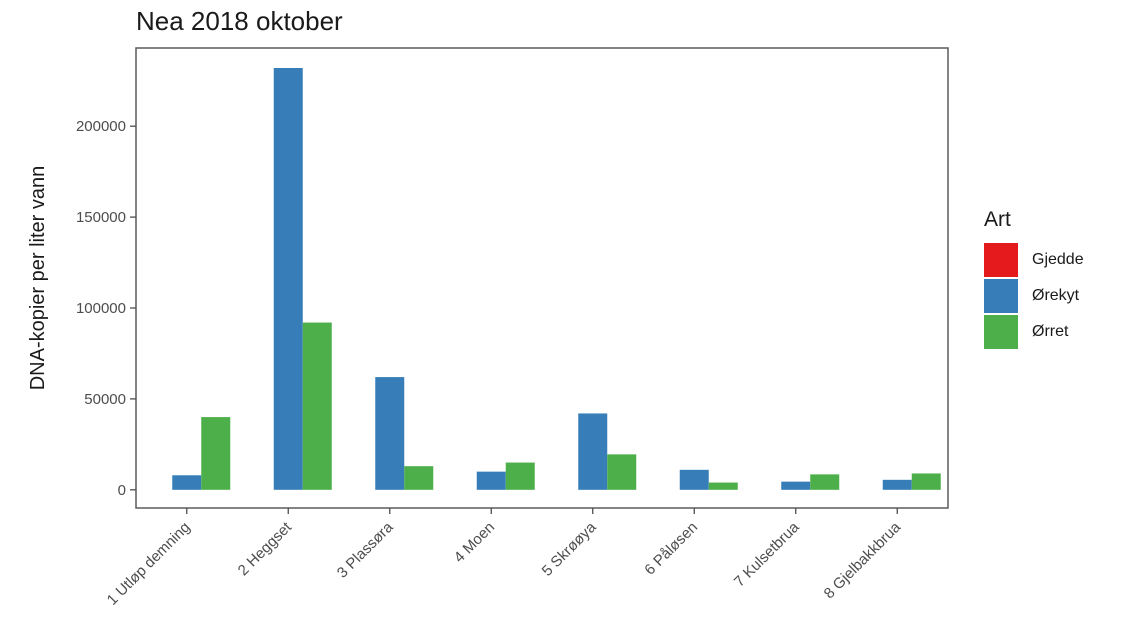  What do you see at coordinates (101, 126) in the screenshot?
I see `y-tick-label: 200000` at bounding box center [101, 126].